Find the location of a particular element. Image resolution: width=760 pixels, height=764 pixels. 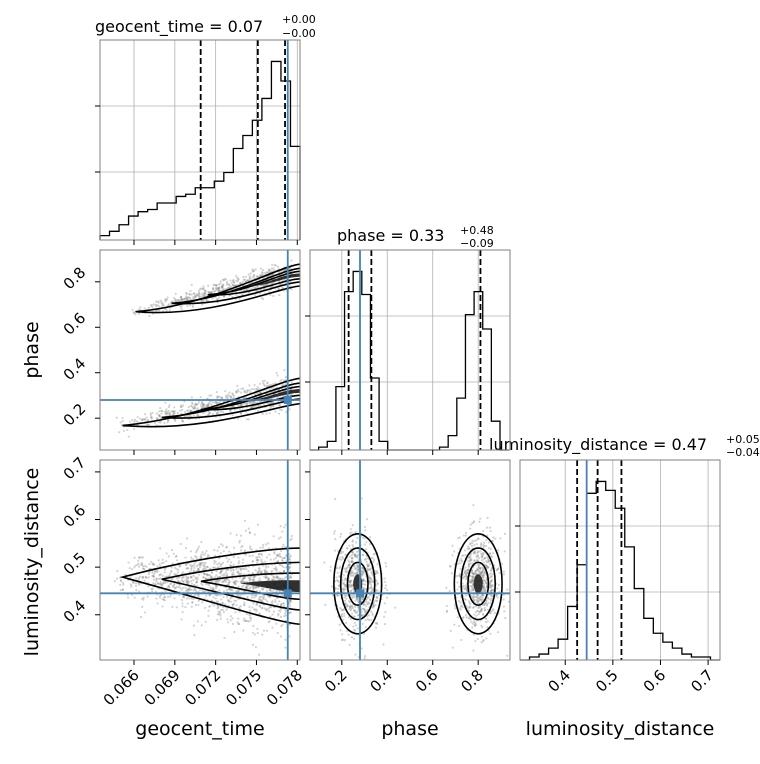

title-luminosity-distance: luminosity_distance = 0.47 is located at coordinates (598, 445).